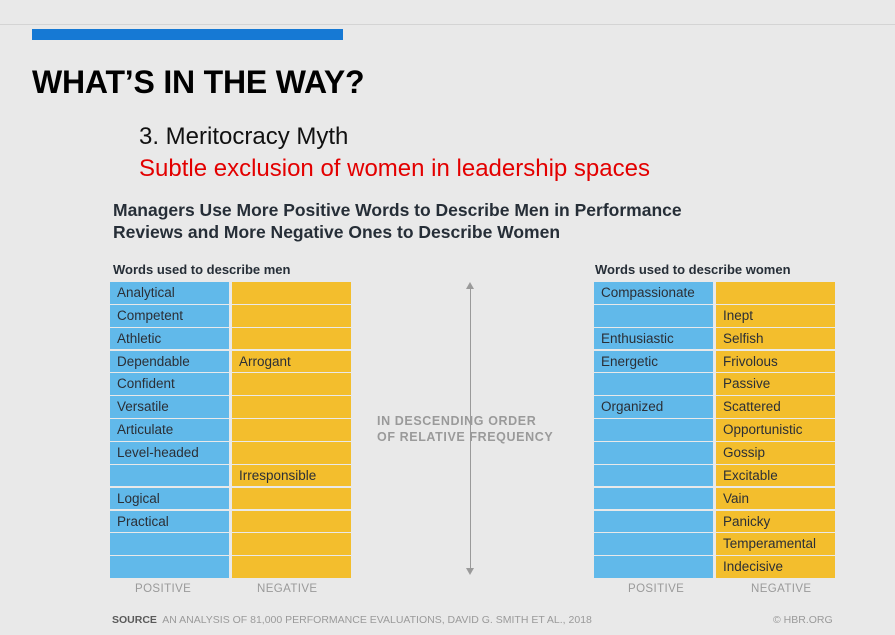 The image size is (895, 635). What do you see at coordinates (169, 521) in the screenshot?
I see `men-positive-word-cell: Practical` at bounding box center [169, 521].